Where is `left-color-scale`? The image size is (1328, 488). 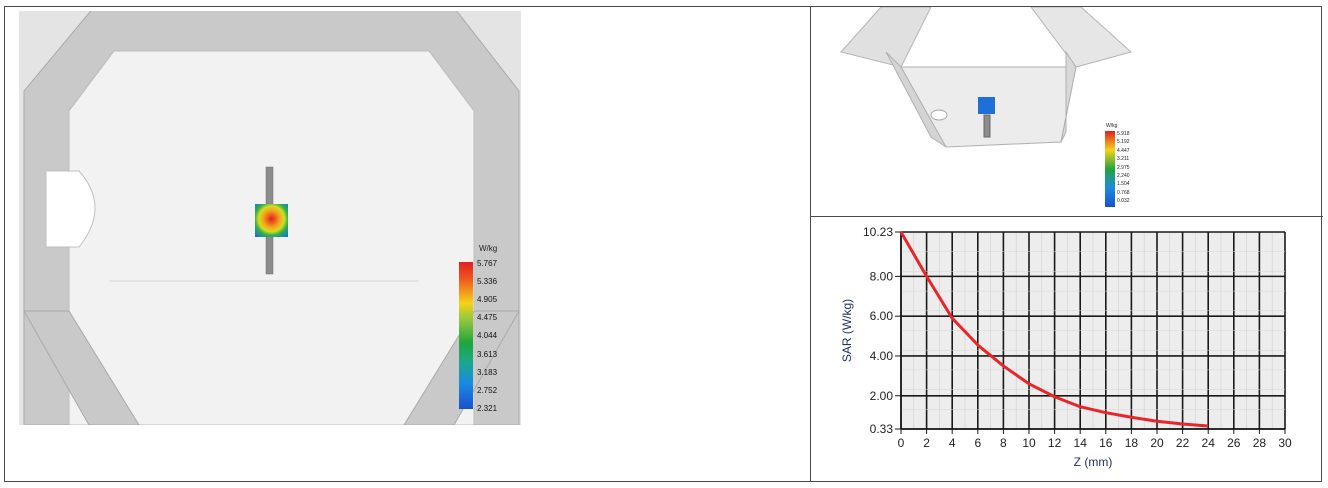 left-color-scale is located at coordinates (466, 335).